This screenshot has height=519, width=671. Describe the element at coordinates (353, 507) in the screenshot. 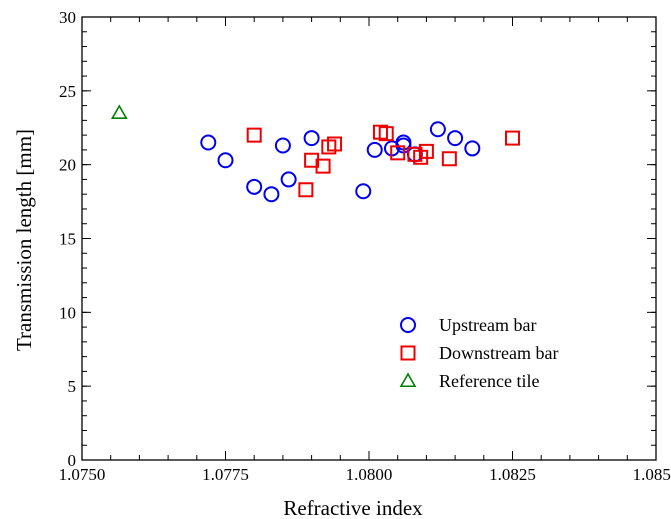

I see `x-axis-label: Refractive index` at that location.